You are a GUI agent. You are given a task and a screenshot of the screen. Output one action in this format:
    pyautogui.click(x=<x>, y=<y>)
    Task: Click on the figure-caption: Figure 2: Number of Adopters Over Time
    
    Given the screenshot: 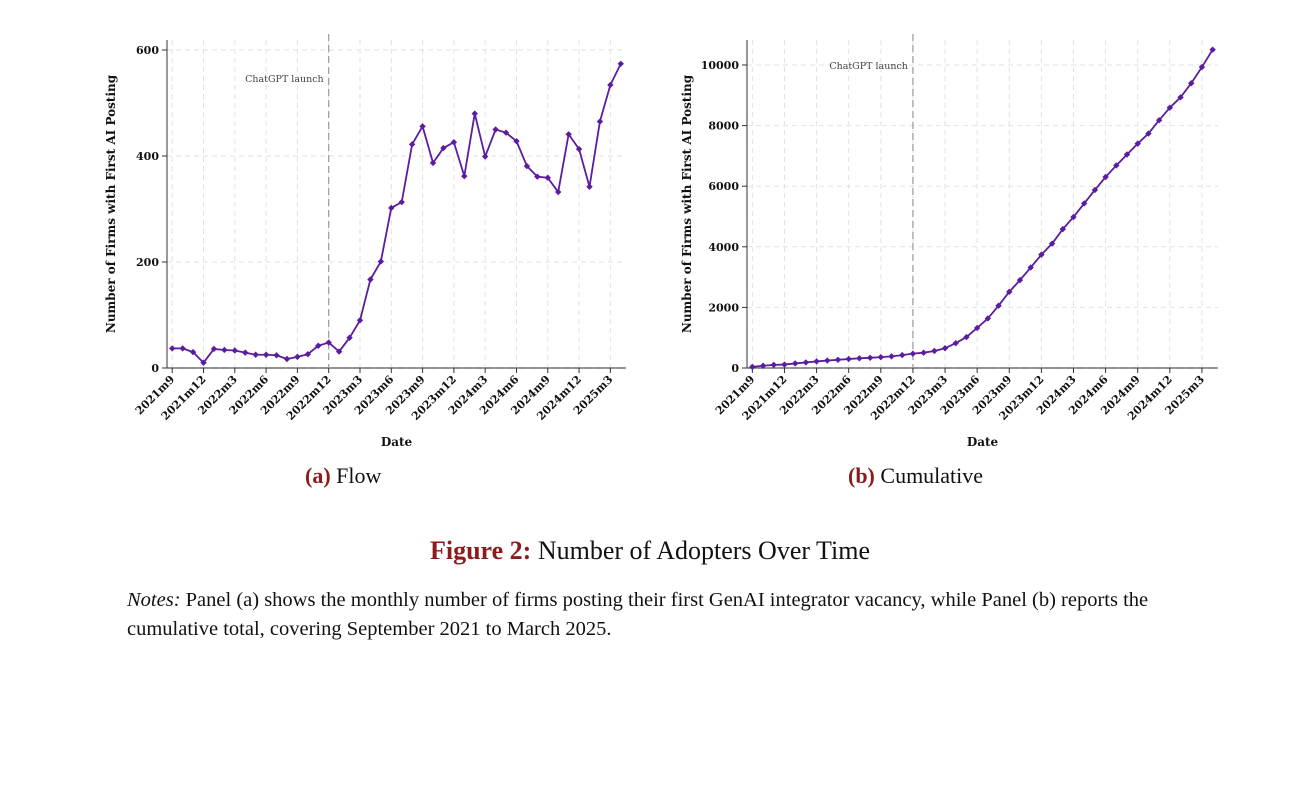 What is the action you would take?
    pyautogui.click(x=650, y=551)
    